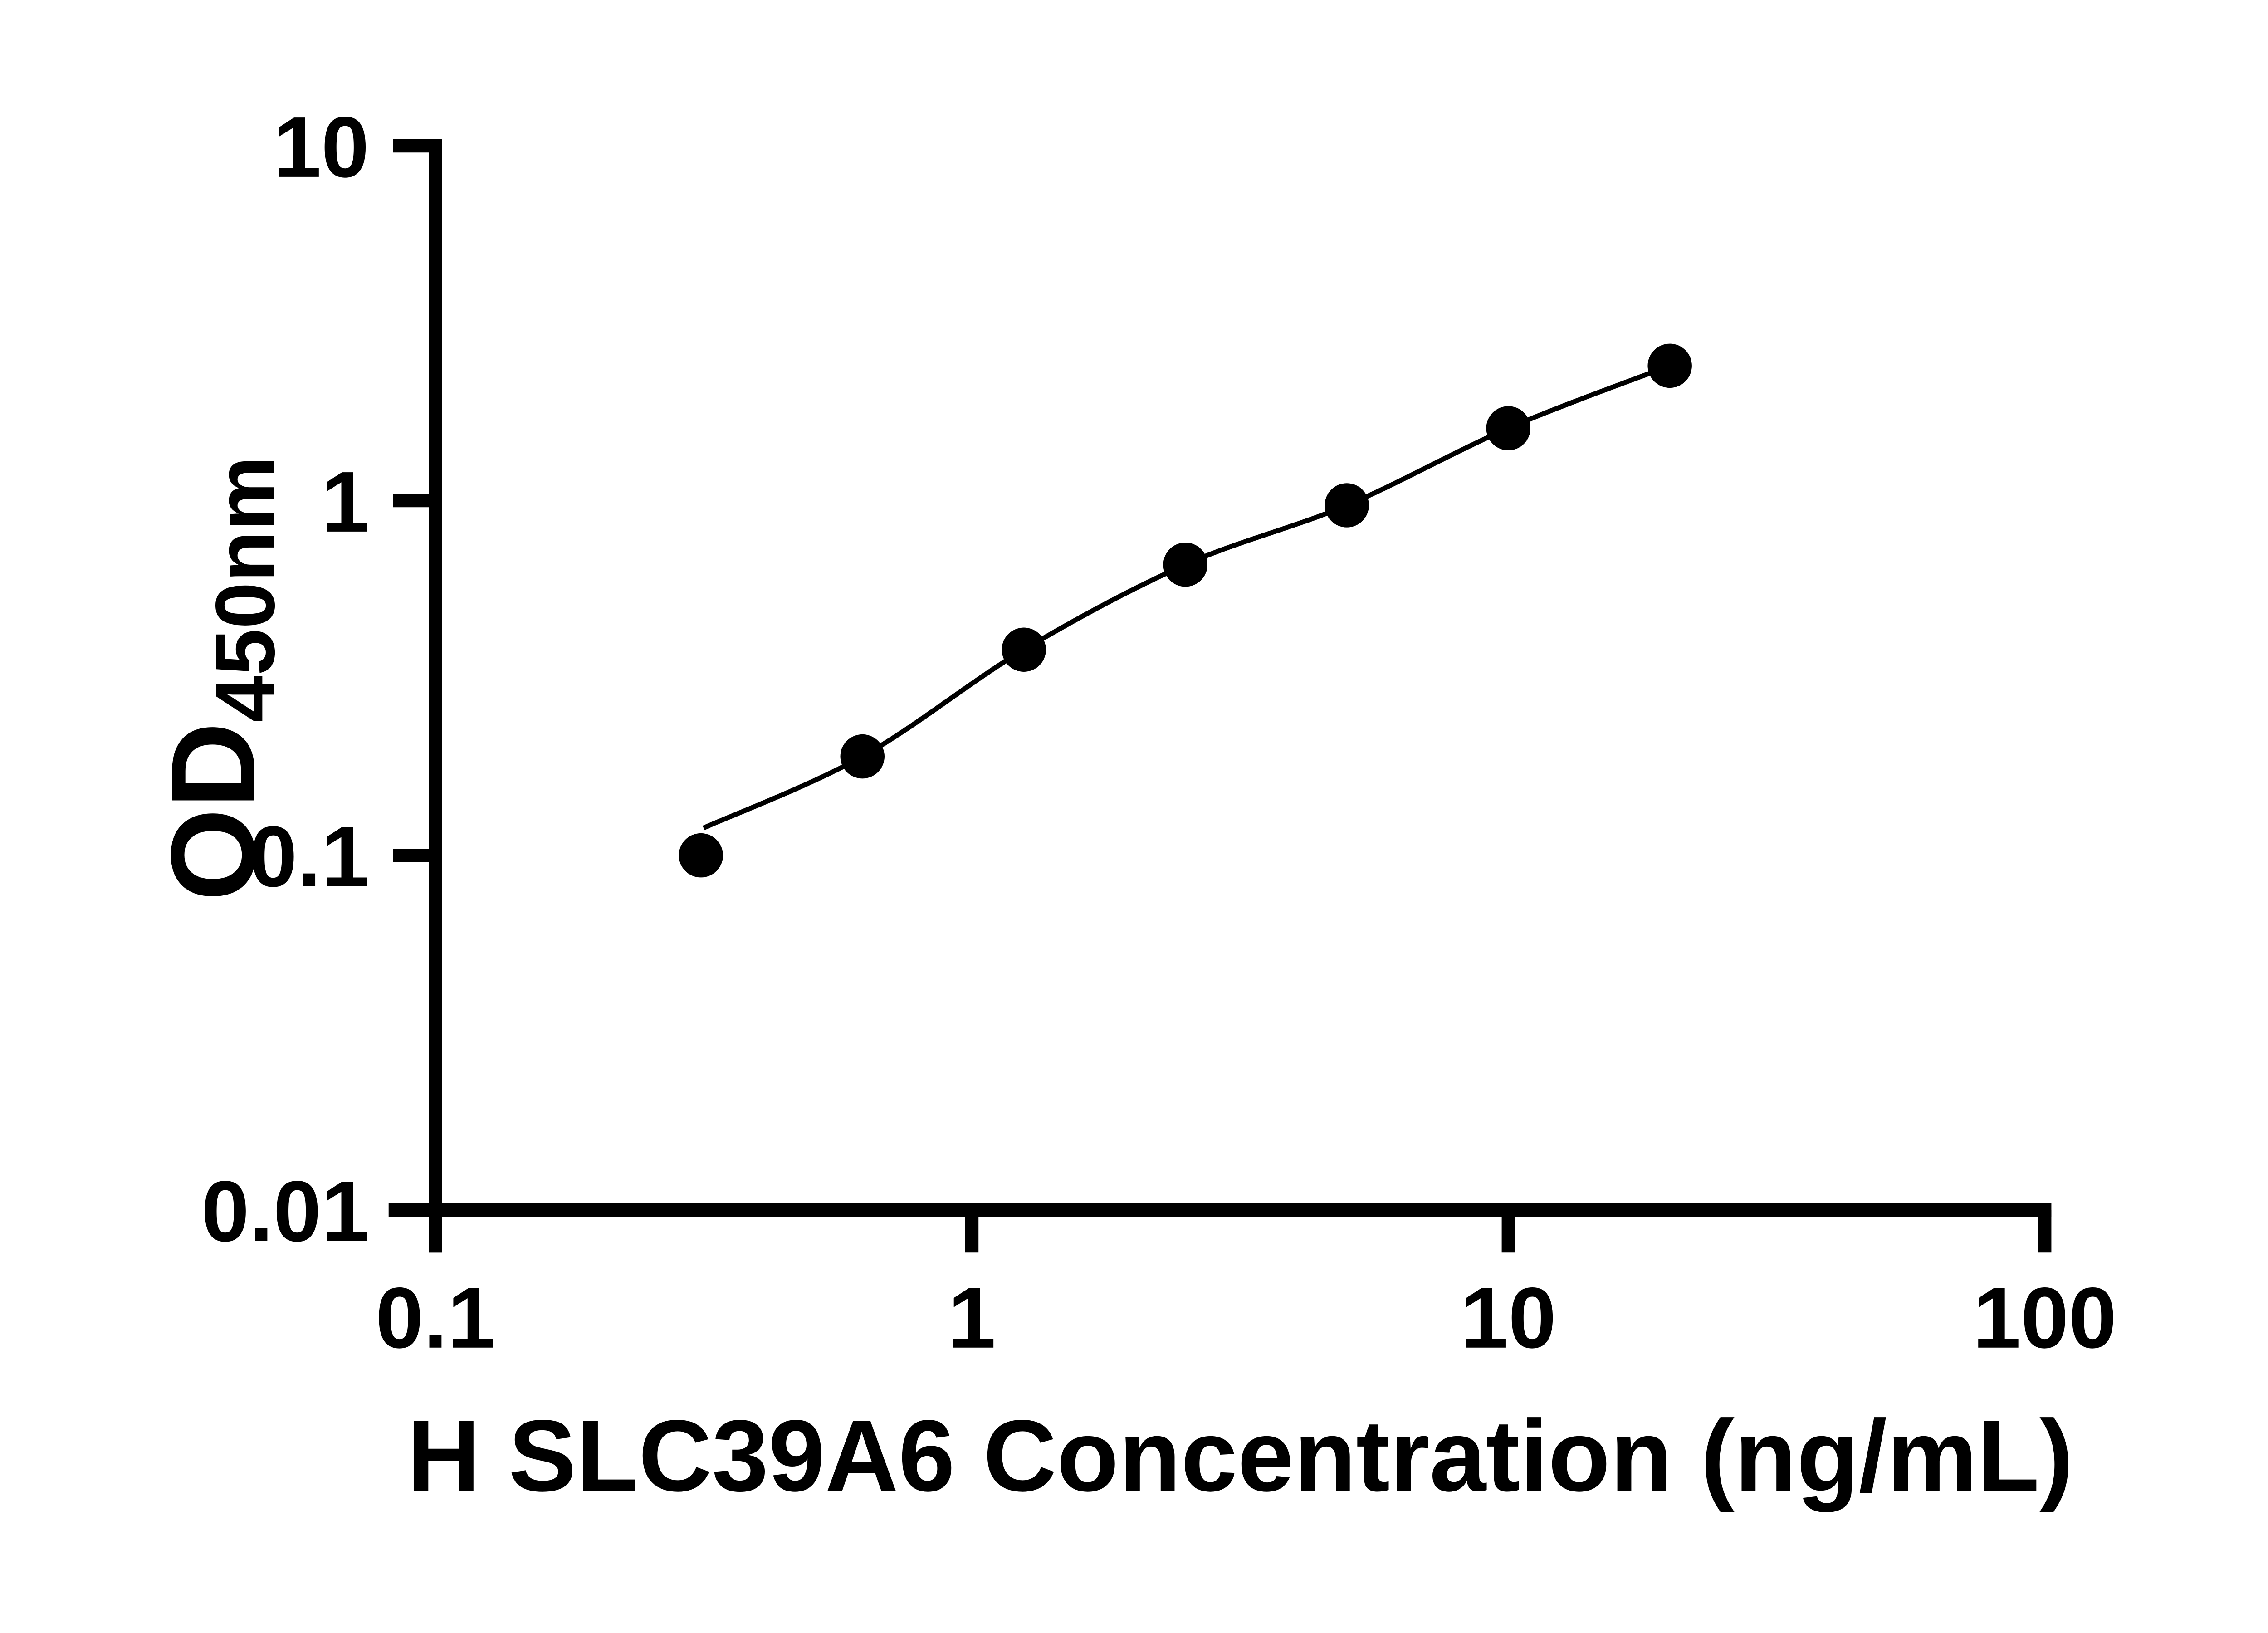 Image resolution: width=2268 pixels, height=1633 pixels. I want to click on y-tick-label: 1, so click(345, 502).